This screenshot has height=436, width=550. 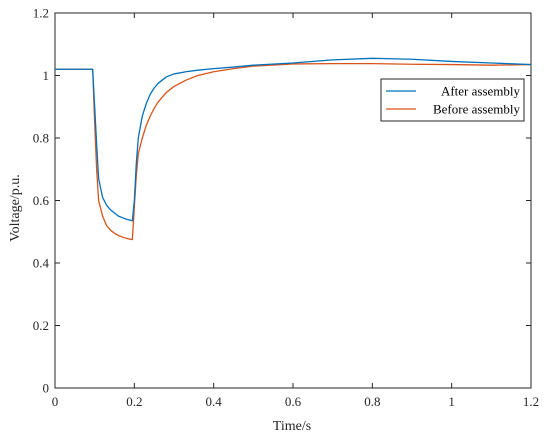 I want to click on legend-label-after-assembly: After assembly, so click(x=481, y=91).